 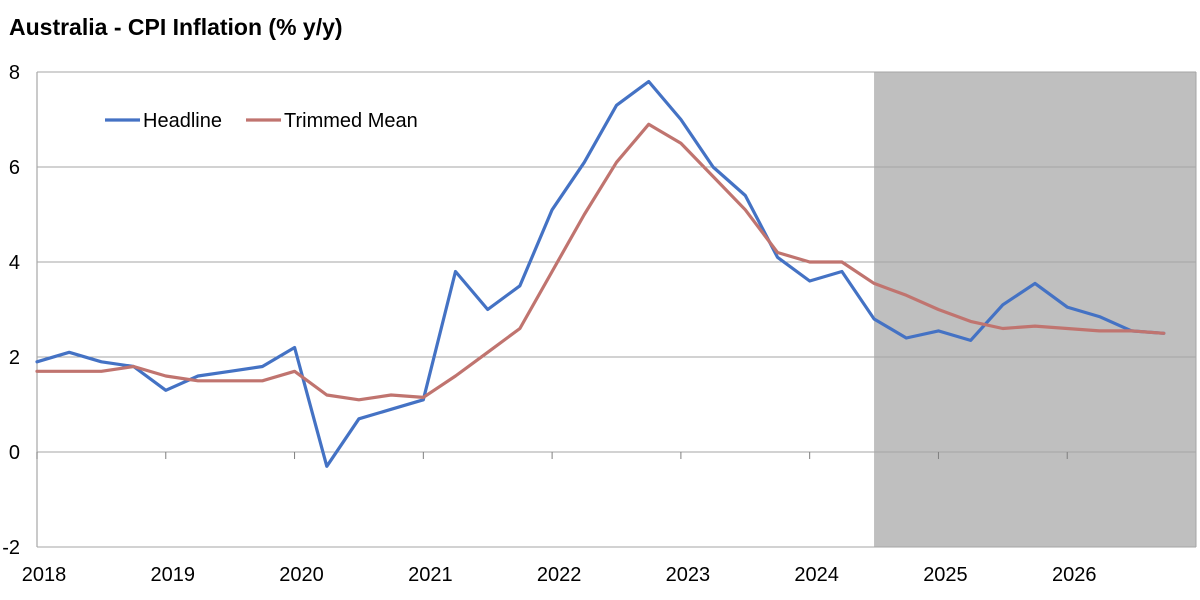 What do you see at coordinates (14, 263) in the screenshot?
I see `y-tick-label: 4` at bounding box center [14, 263].